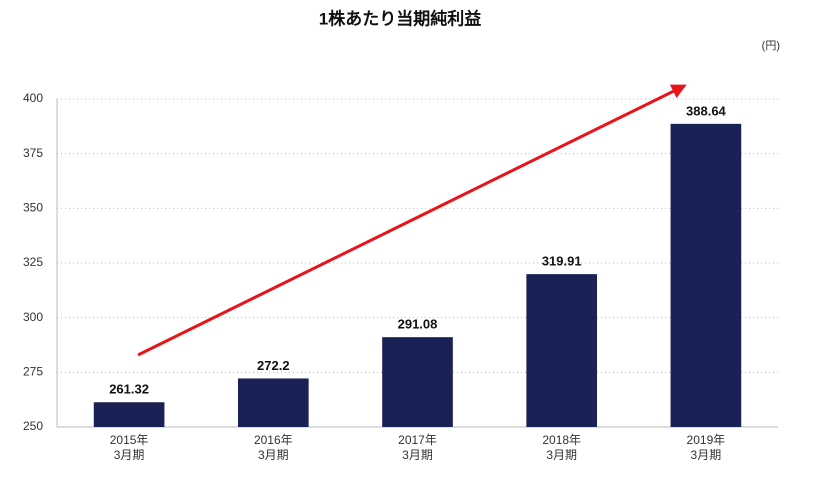 Image resolution: width=833 pixels, height=481 pixels. I want to click on value-label: 319.91, so click(562, 261).